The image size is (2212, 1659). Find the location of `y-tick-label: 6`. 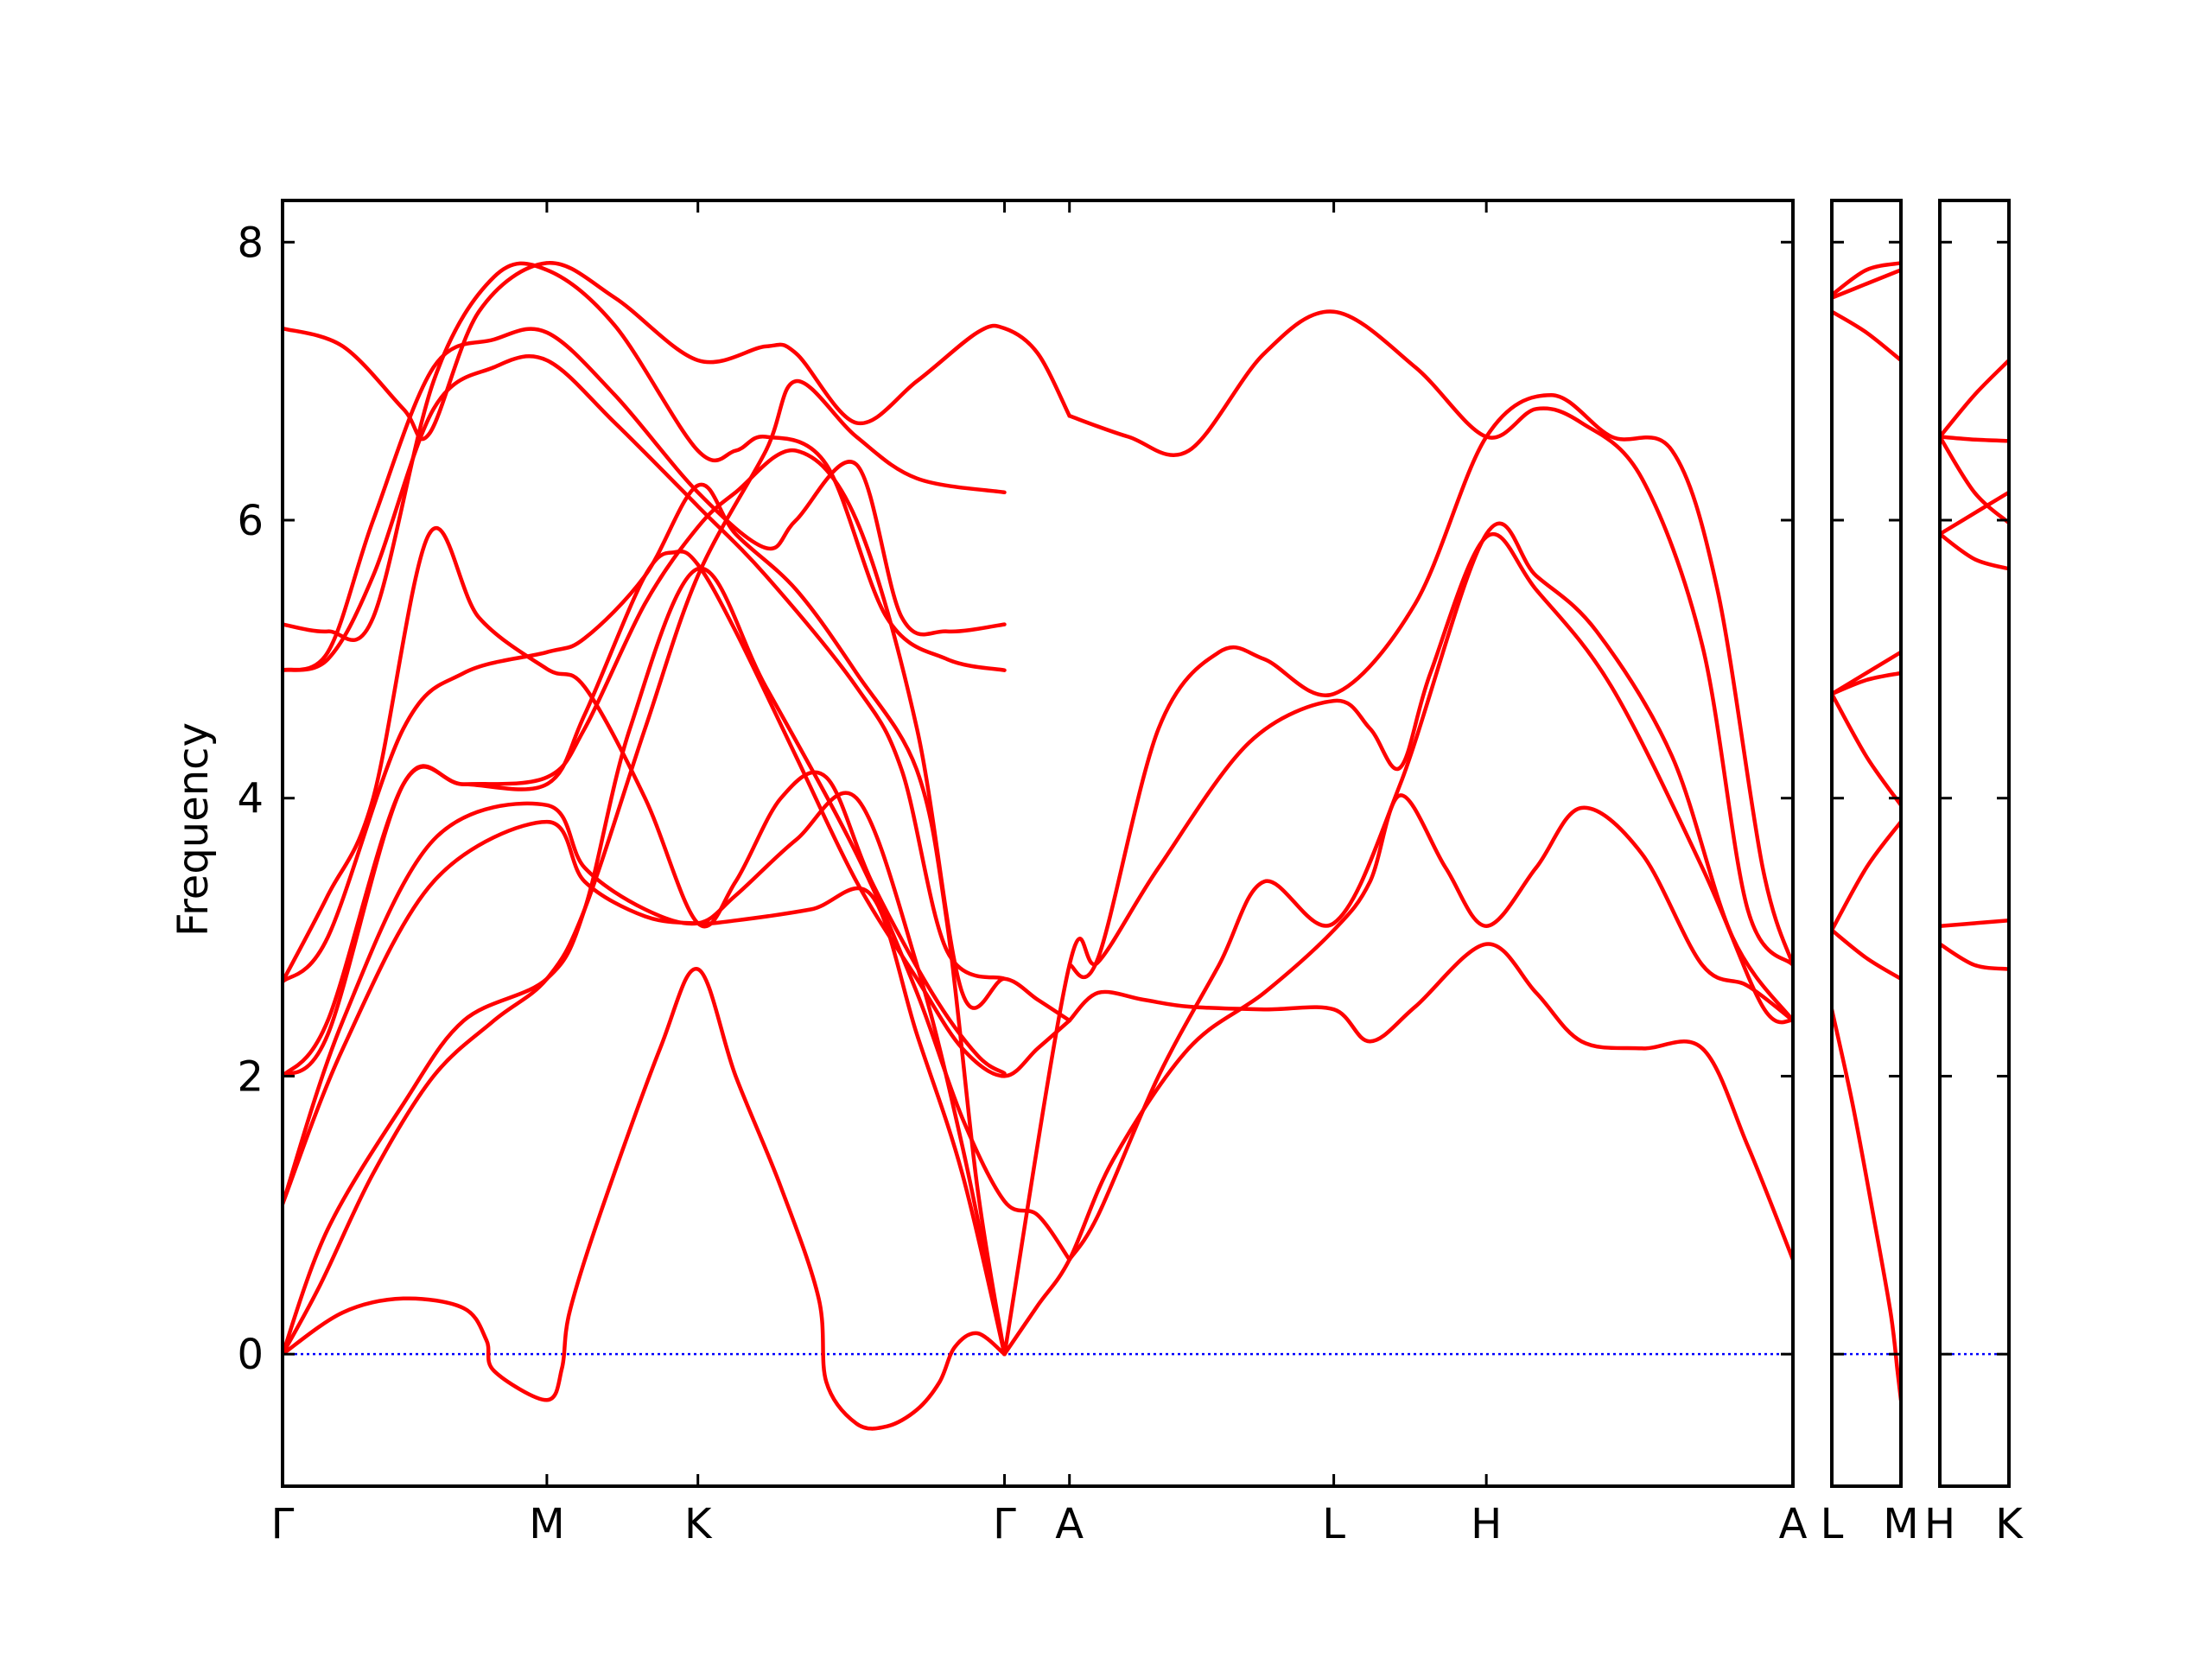

y-tick-label: 6 is located at coordinates (250, 521).